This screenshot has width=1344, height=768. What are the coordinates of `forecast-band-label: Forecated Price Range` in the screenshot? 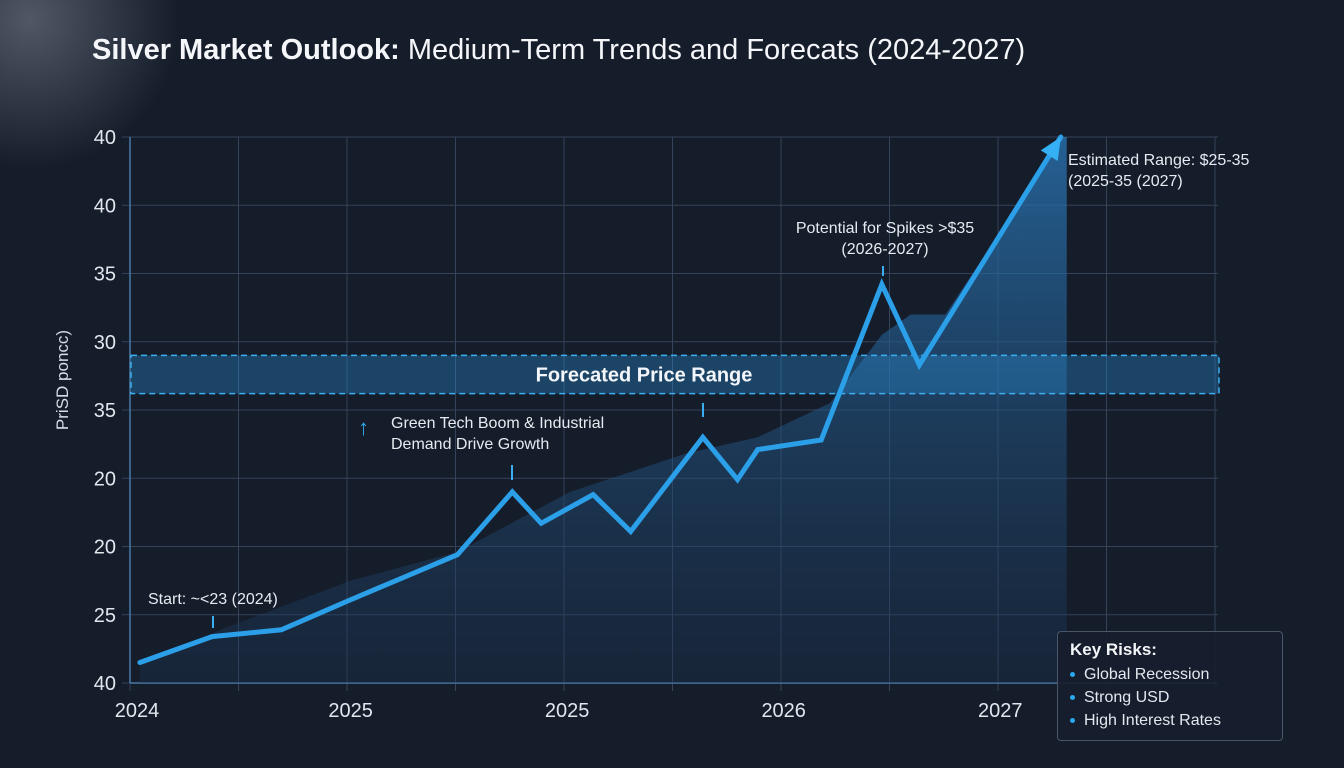 It's located at (644, 376).